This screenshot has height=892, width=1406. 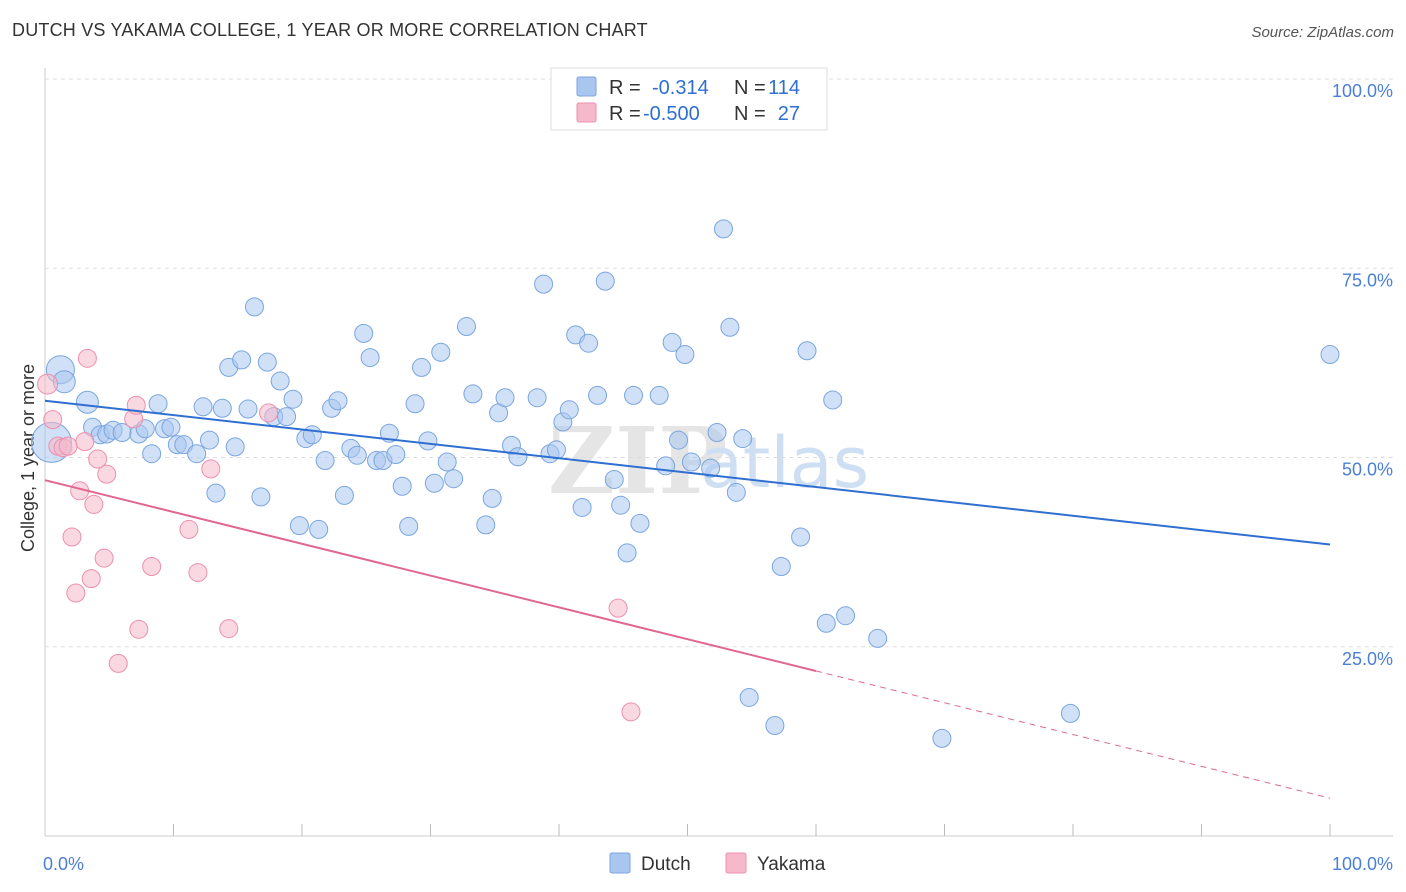 I want to click on y-tick-label-25: 25.0%, so click(x=1367, y=659).